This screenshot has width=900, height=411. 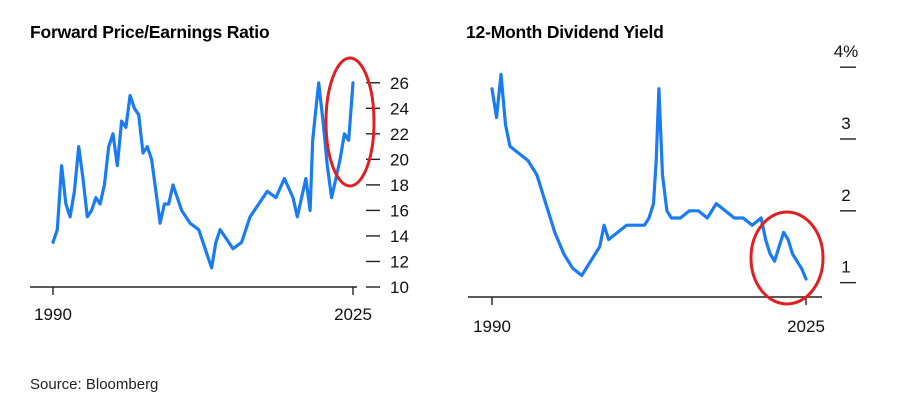 What do you see at coordinates (399, 159) in the screenshot?
I see `y-tick-label: 20` at bounding box center [399, 159].